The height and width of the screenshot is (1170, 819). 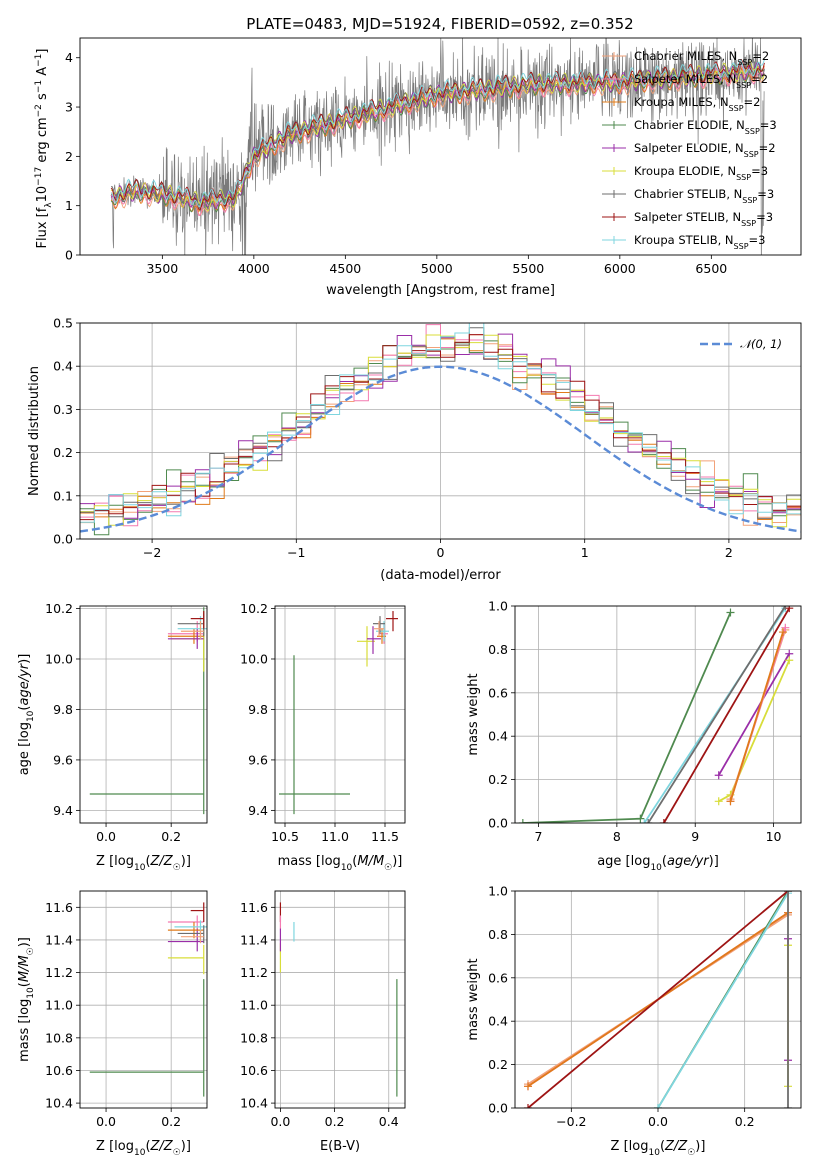 I want to click on age_vs_mass-ytick-label: 9.6, so click(x=258, y=759).